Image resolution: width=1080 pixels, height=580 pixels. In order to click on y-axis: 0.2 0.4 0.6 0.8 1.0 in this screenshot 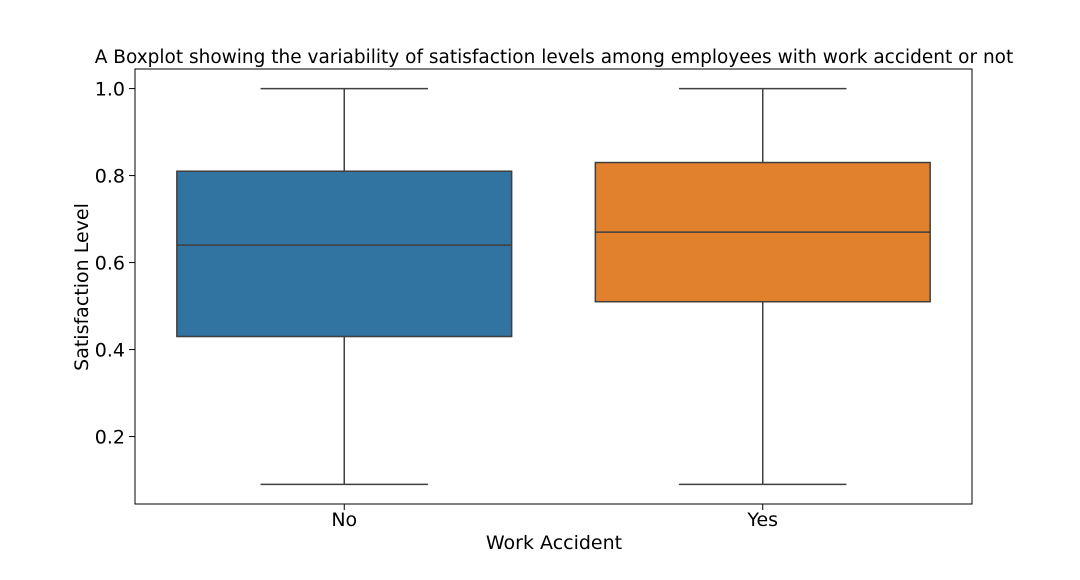, I will do `click(115, 264)`.